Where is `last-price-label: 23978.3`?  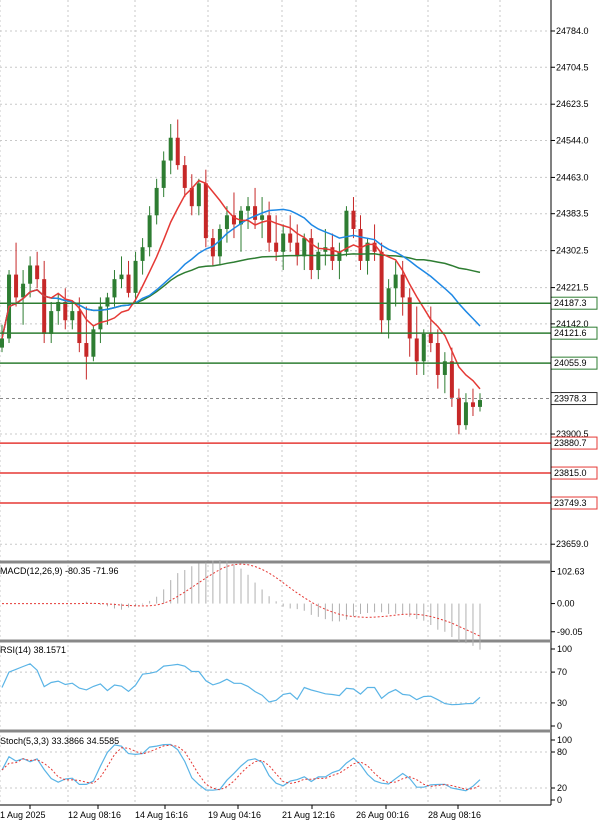
last-price-label: 23978.3 is located at coordinates (570, 399).